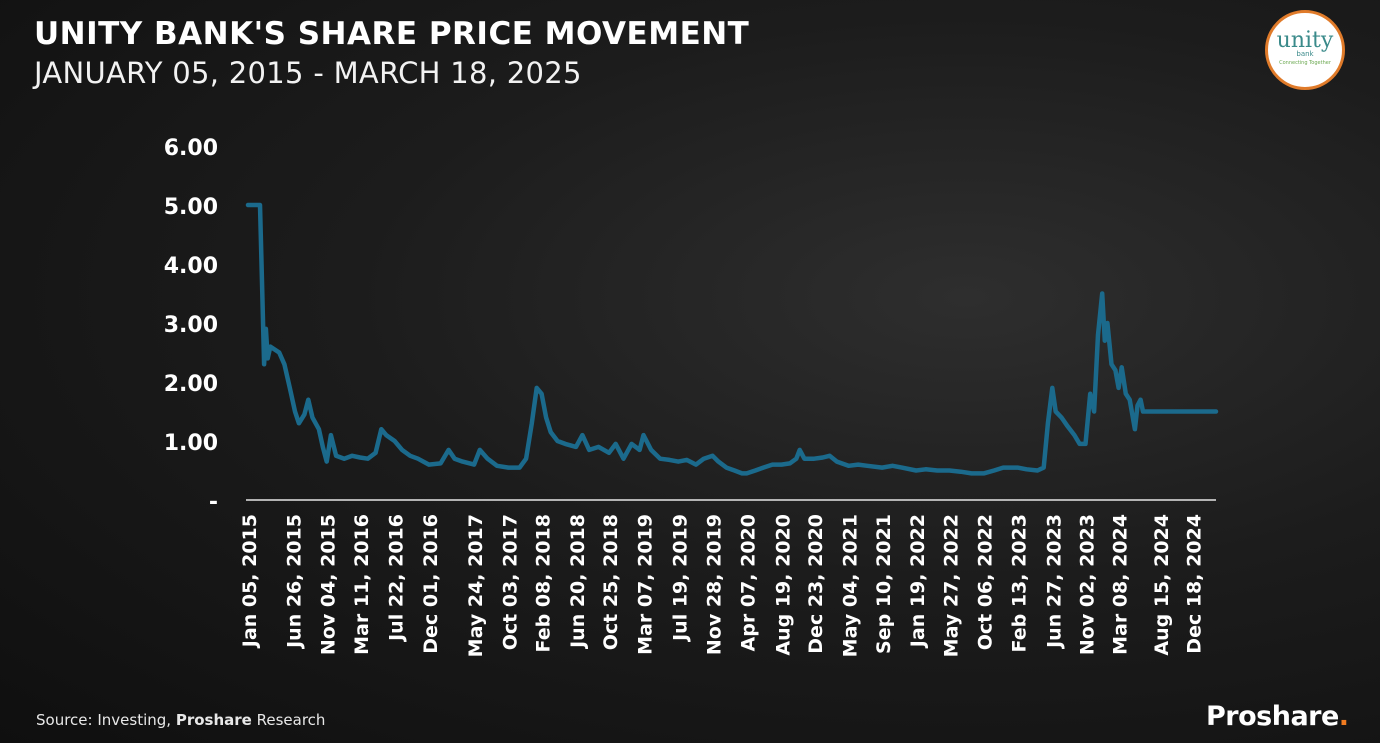 This screenshot has height=743, width=1380. Describe the element at coordinates (191, 207) in the screenshot. I see `y-tick-label: 5.00` at that location.